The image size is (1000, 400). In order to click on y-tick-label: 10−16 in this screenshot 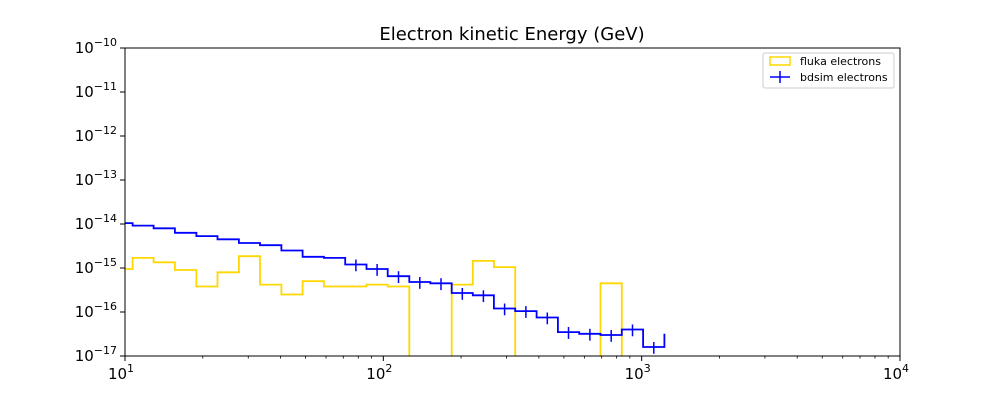, I will do `click(96, 310)`.